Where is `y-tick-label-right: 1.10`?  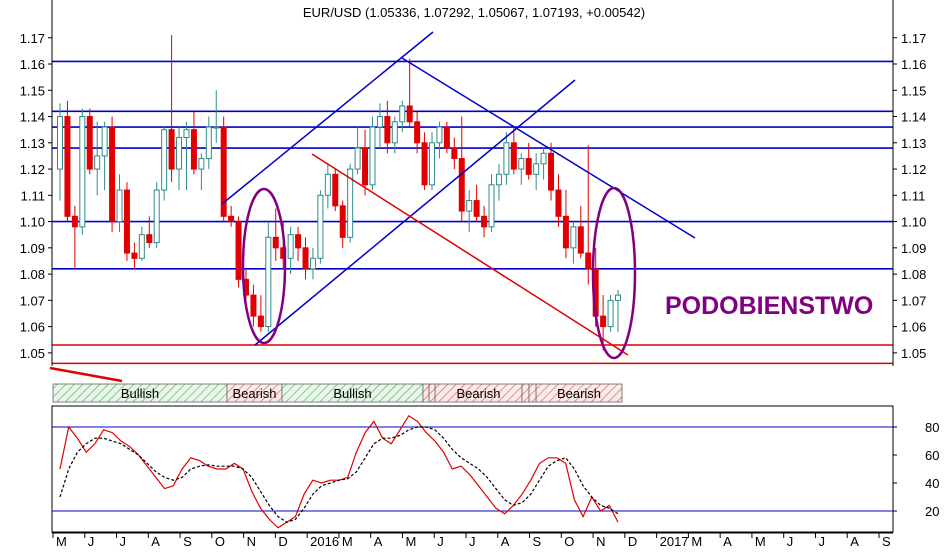 y-tick-label-right: 1.10 is located at coordinates (913, 222).